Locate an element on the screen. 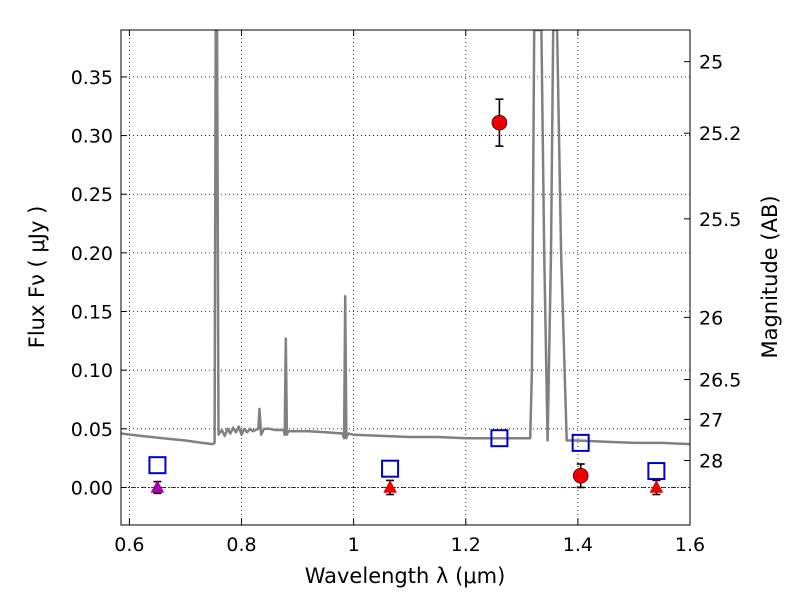 This screenshot has width=800, height=600. mag-tick-label: 25 is located at coordinates (711, 63).